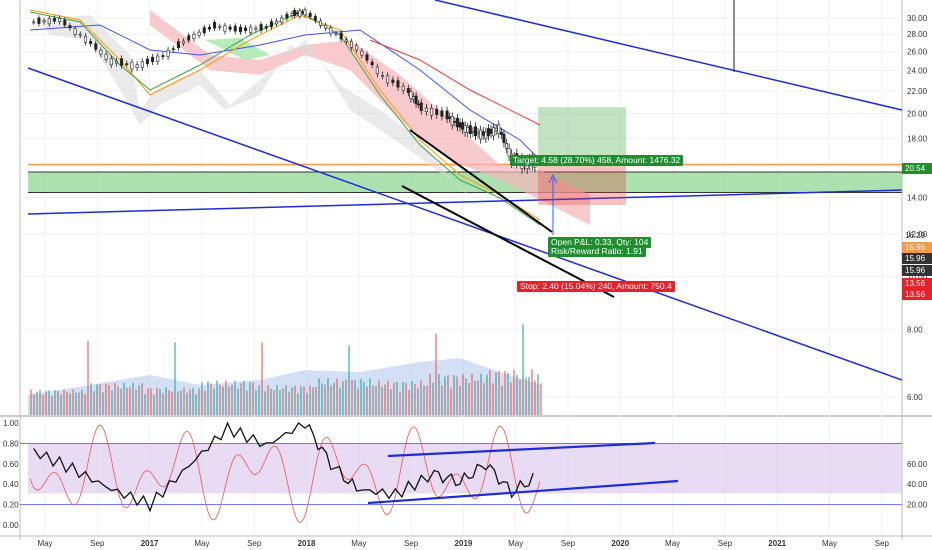 The width and height of the screenshot is (932, 550). What do you see at coordinates (917, 197) in the screenshot?
I see `price-tick-label: 14.00` at bounding box center [917, 197].